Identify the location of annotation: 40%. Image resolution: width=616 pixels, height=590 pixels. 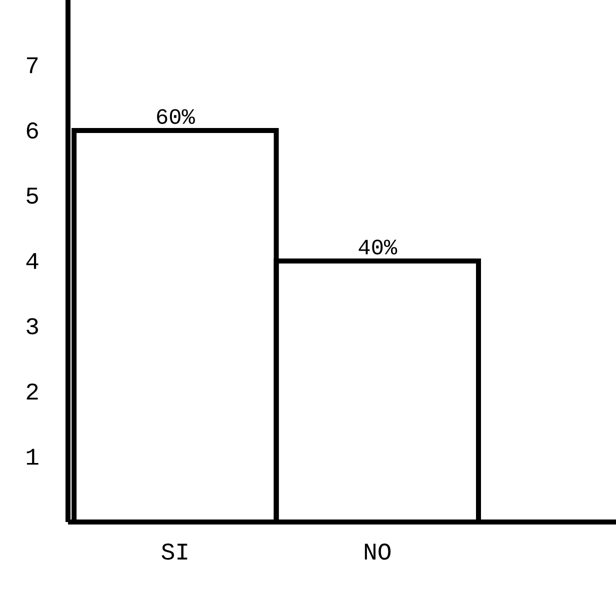
(378, 247).